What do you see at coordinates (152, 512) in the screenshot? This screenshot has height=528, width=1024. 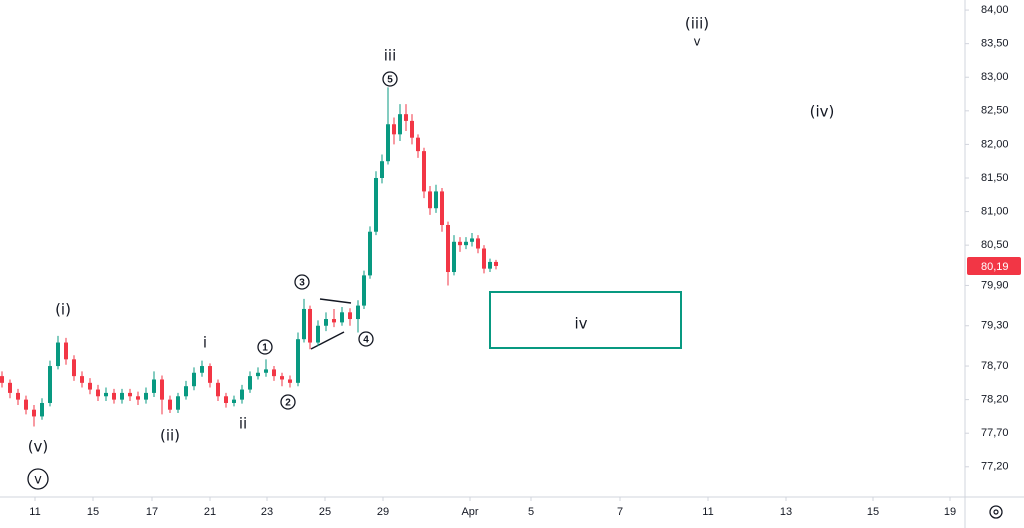 I see `x-tick-label: 17` at bounding box center [152, 512].